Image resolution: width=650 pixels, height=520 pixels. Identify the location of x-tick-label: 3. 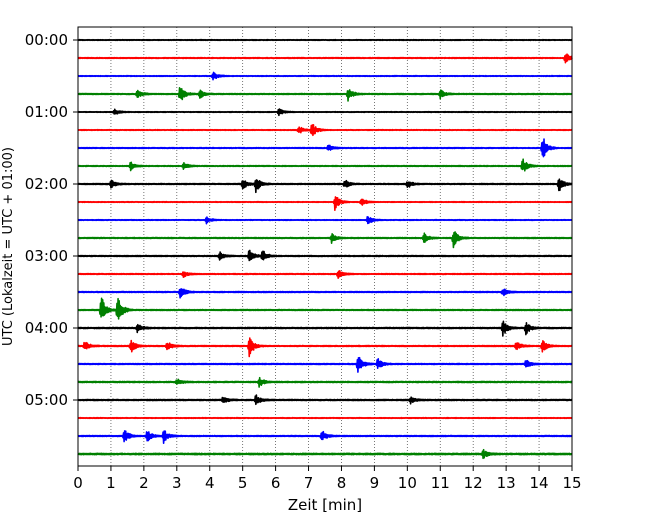
(177, 483).